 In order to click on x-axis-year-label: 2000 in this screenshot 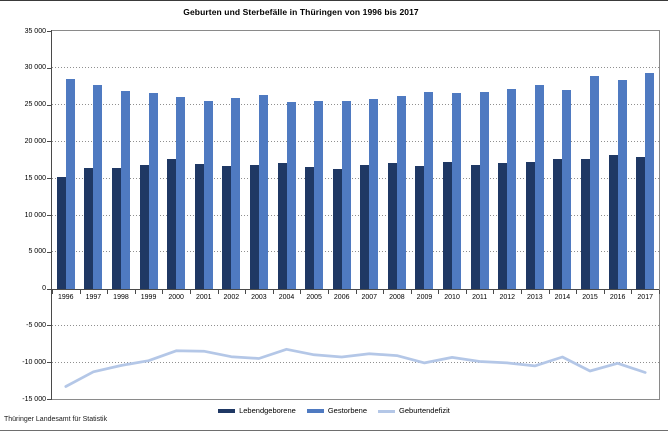, I will do `click(176, 297)`.